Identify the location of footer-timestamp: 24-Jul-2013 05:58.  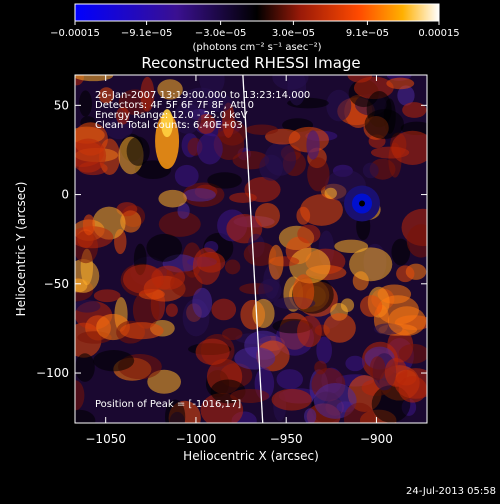
(451, 491).